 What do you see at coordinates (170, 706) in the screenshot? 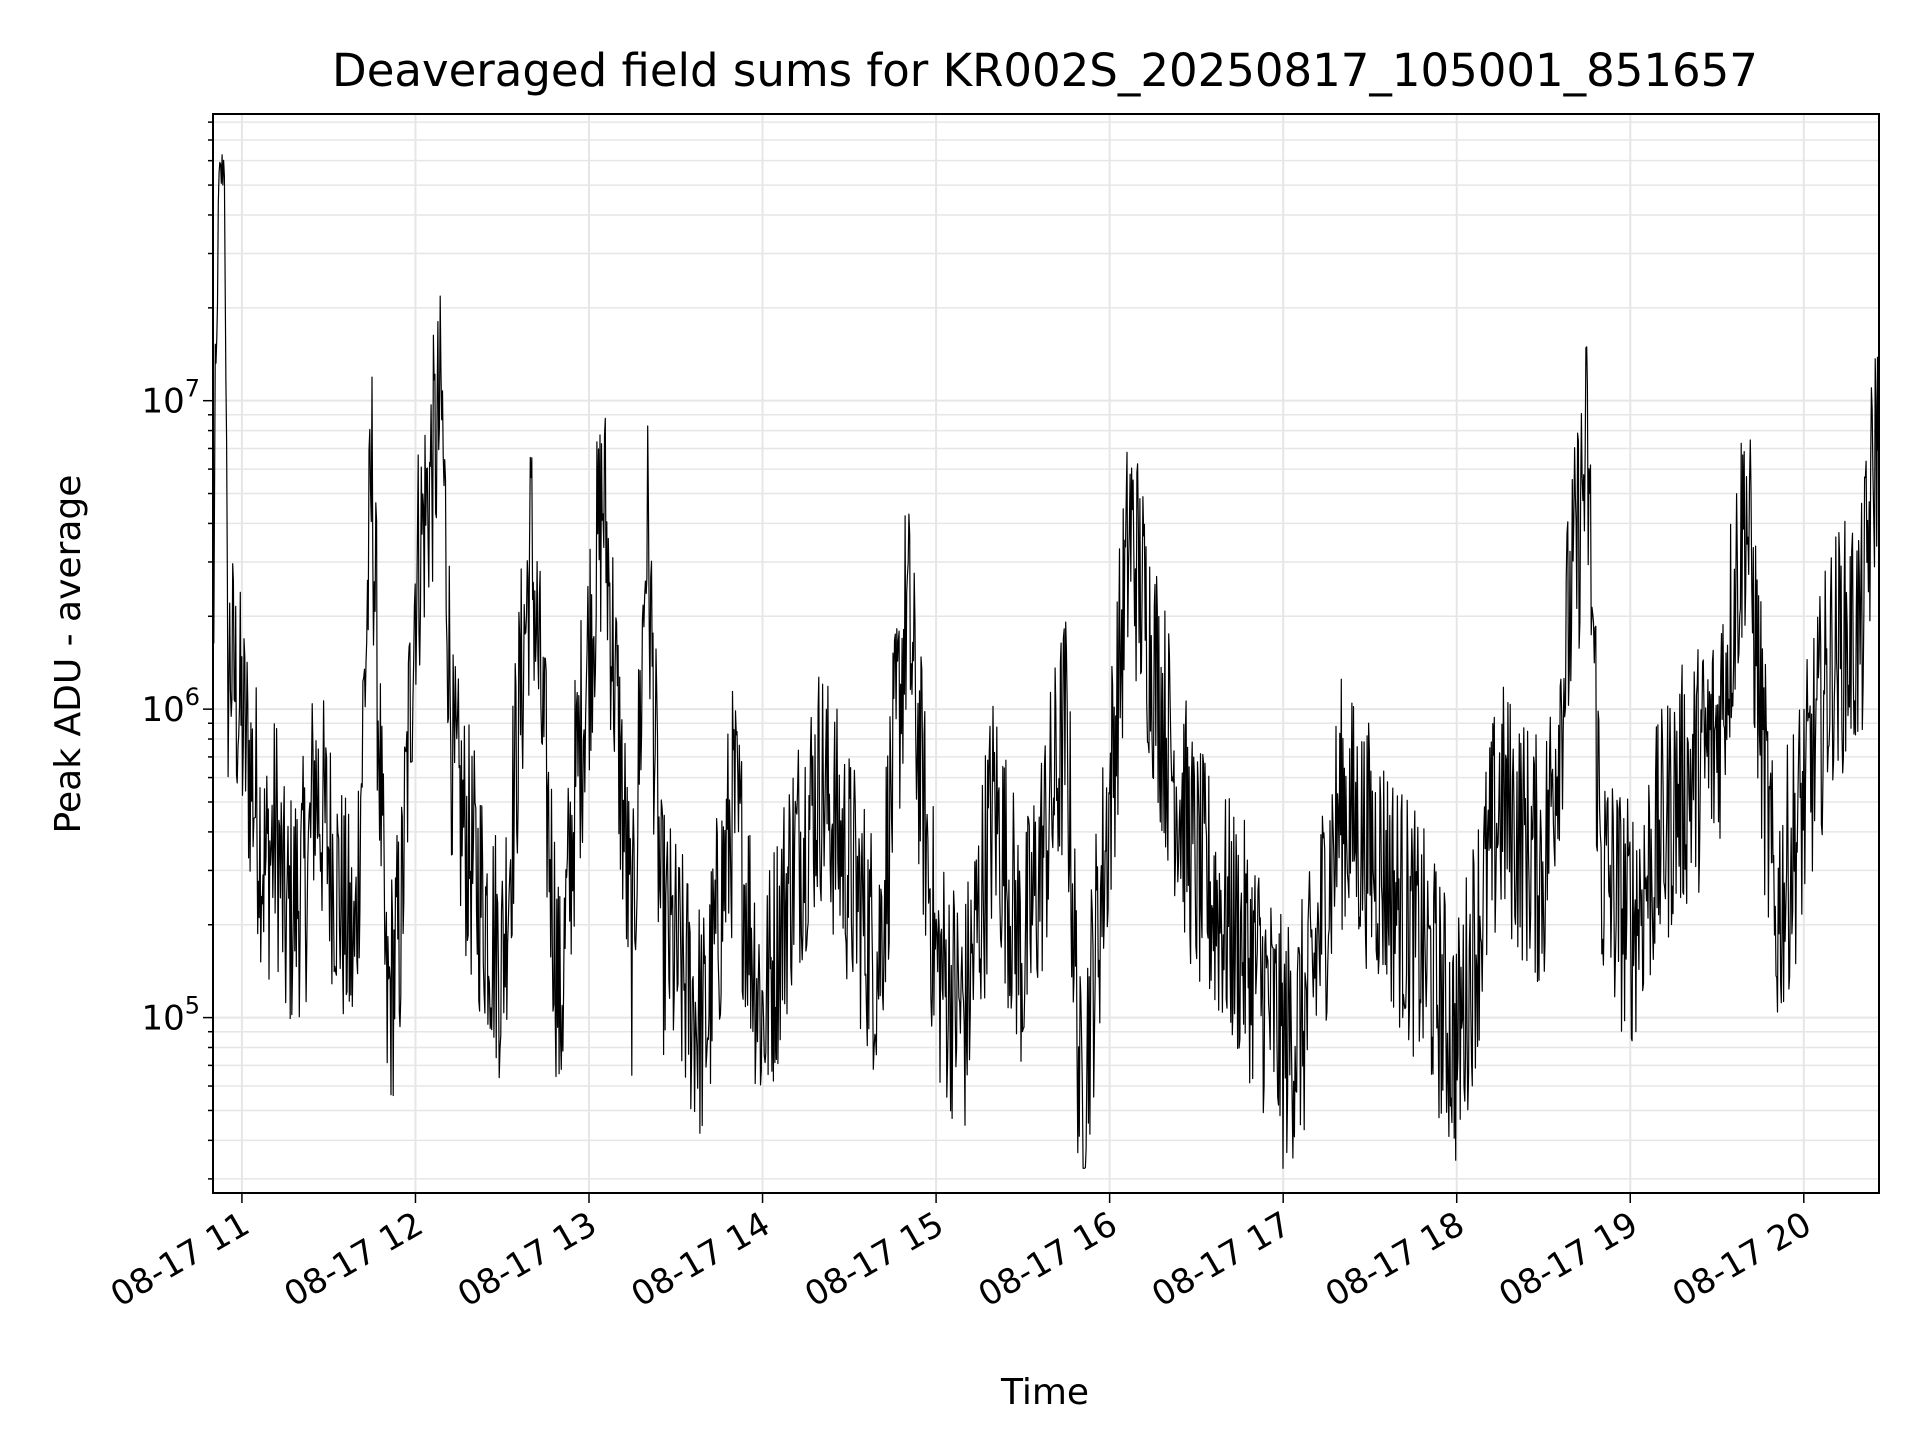
I see `y-tick-label: 10⁶` at bounding box center [170, 706].